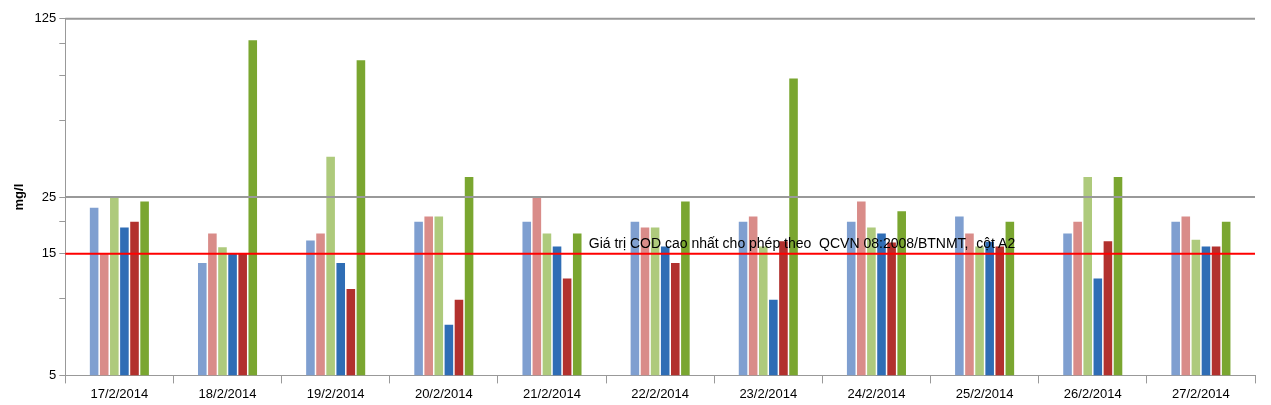 This screenshot has height=405, width=1271. Describe the element at coordinates (227, 393) in the screenshot. I see `x-tick-label: 18/2/2014` at that location.